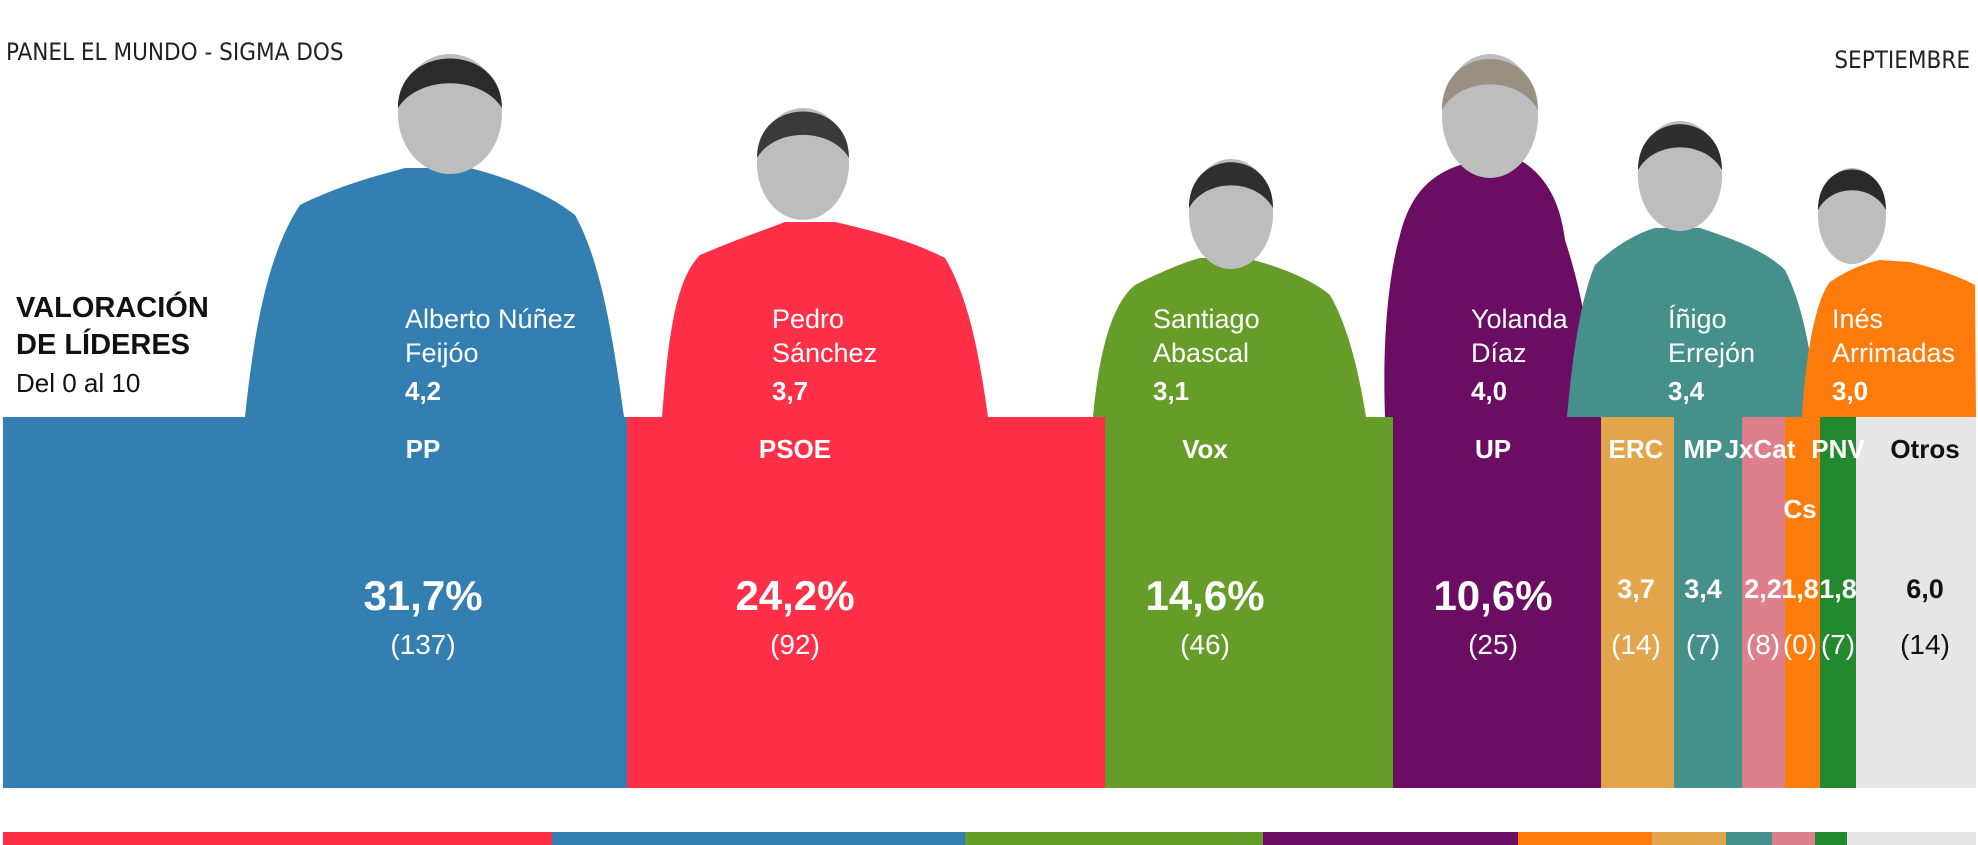 This screenshot has width=1978, height=845. Describe the element at coordinates (423, 449) in the screenshot. I see `party-label: PP` at that location.